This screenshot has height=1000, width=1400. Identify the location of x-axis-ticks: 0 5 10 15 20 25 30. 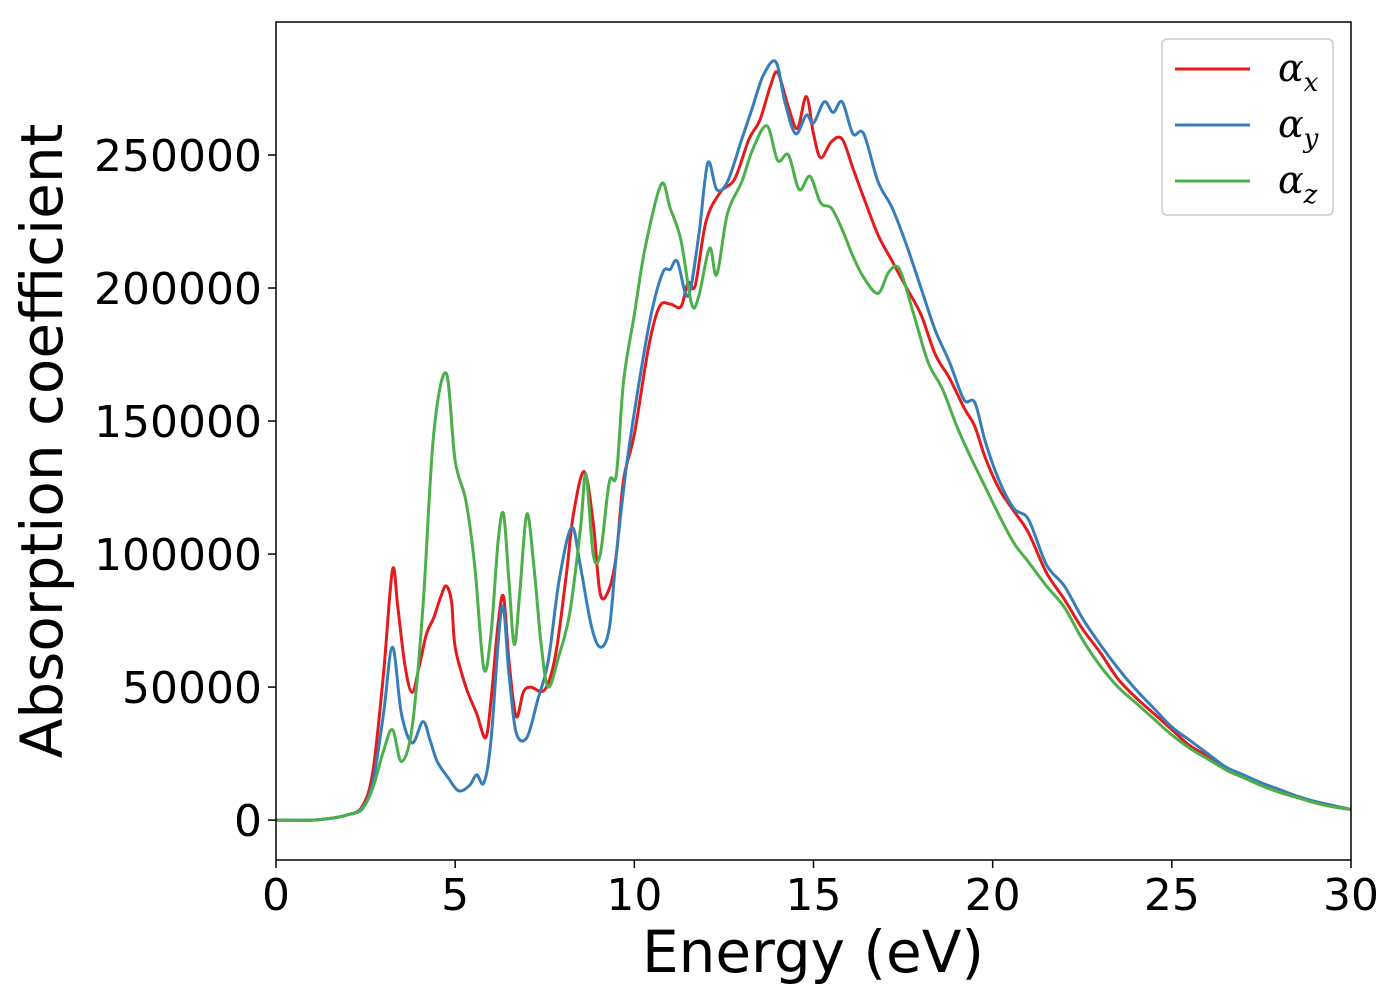
(820, 890).